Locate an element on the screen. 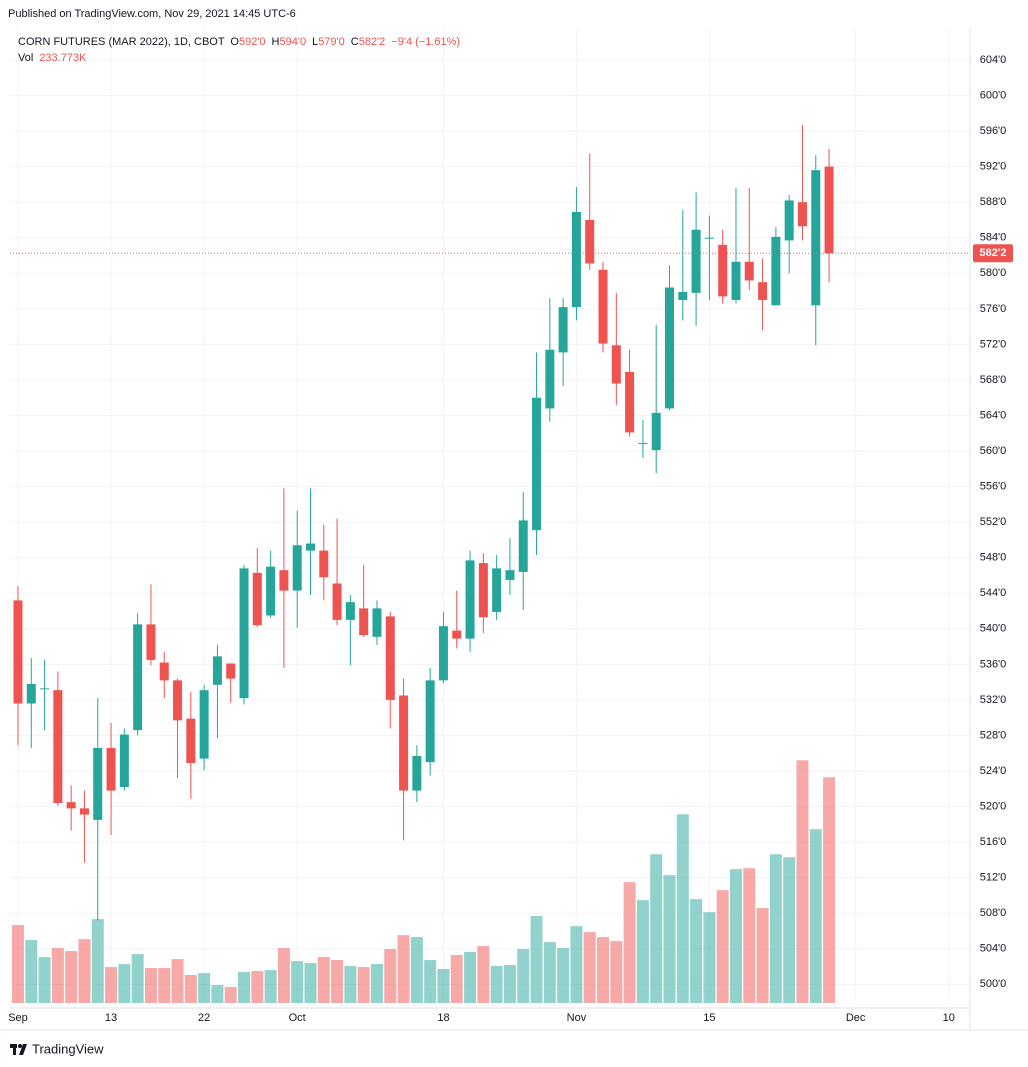  last-price-label: 582'2 is located at coordinates (992, 253).